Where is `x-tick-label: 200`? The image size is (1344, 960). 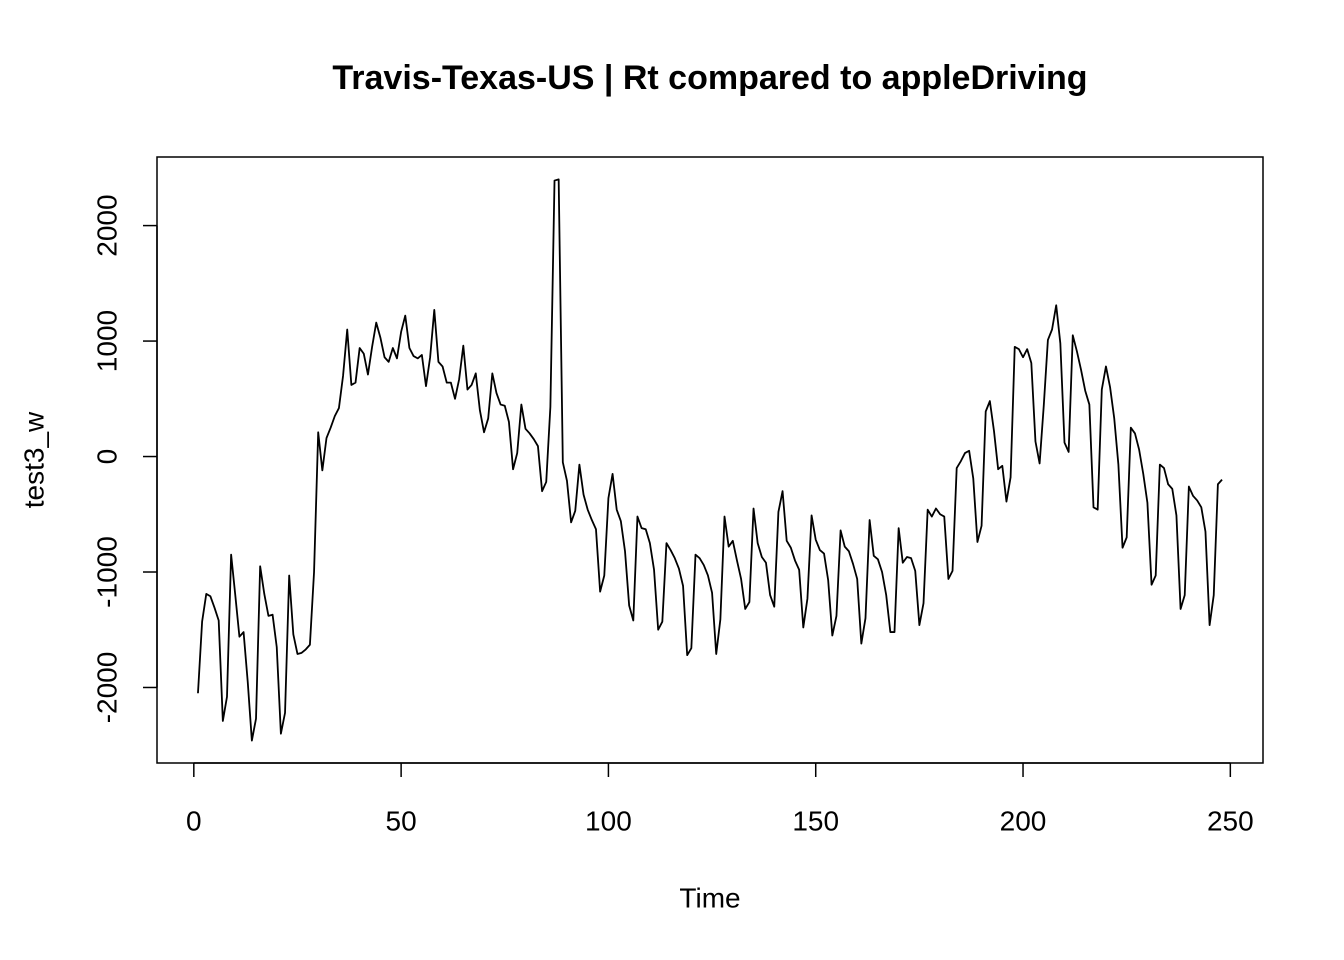
x-tick-label: 200 is located at coordinates (1023, 820).